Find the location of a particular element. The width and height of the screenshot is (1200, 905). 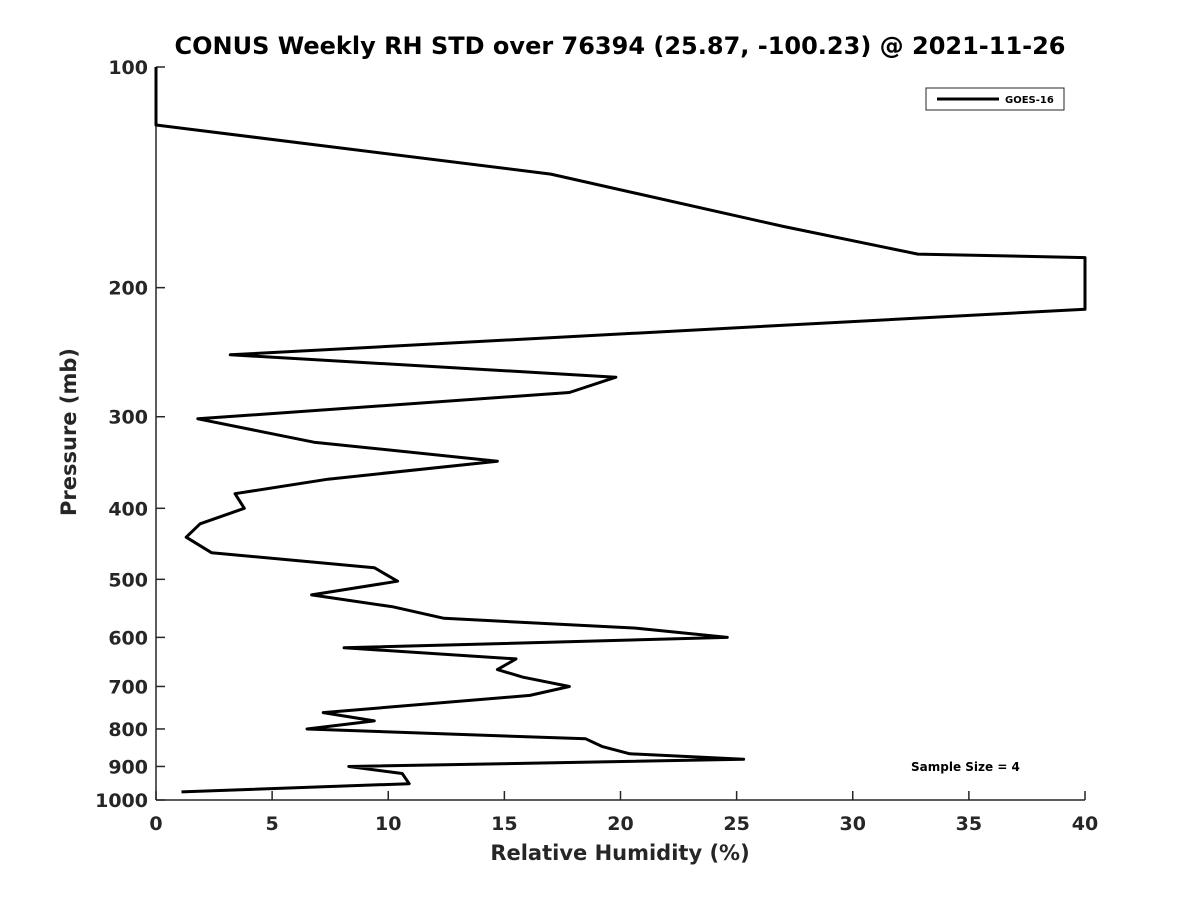

legend-label: GOES-16 is located at coordinates (1029, 100).